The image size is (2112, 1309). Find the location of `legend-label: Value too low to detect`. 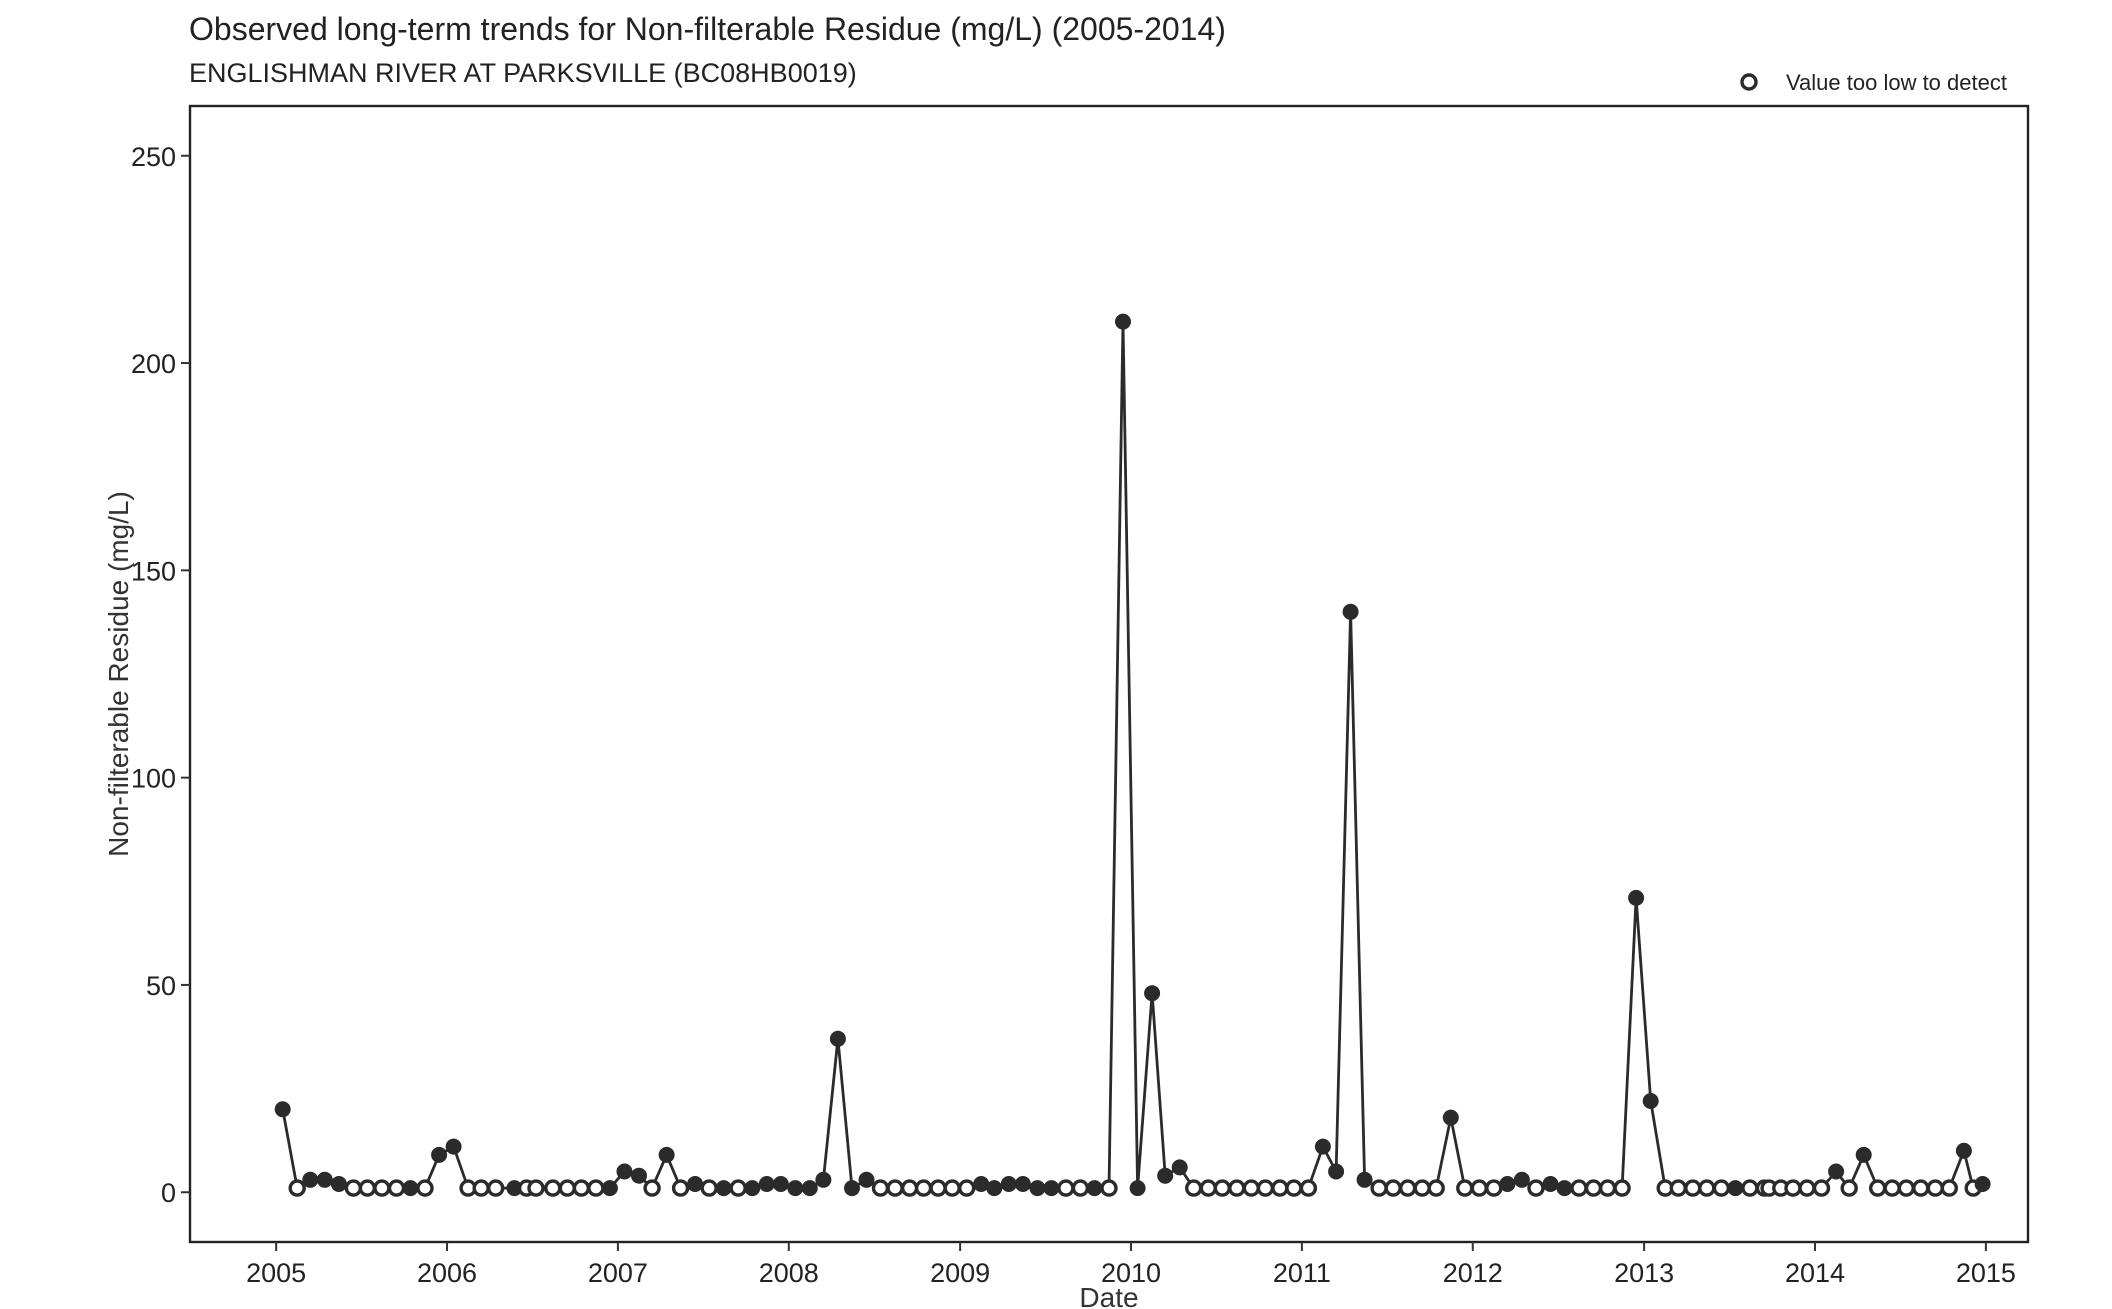

legend-label: Value too low to detect is located at coordinates (1896, 82).